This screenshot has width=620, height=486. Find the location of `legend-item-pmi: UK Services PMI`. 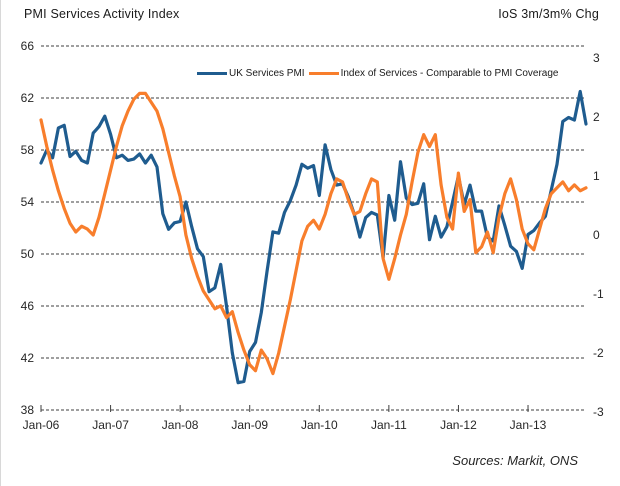

legend-item-pmi: UK Services PMI is located at coordinates (251, 73).